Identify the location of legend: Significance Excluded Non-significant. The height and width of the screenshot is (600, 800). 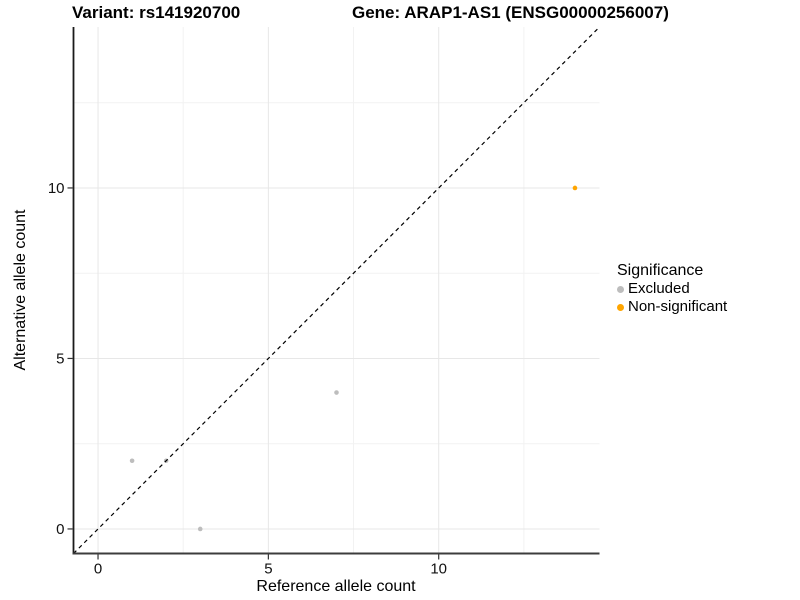
(672, 288).